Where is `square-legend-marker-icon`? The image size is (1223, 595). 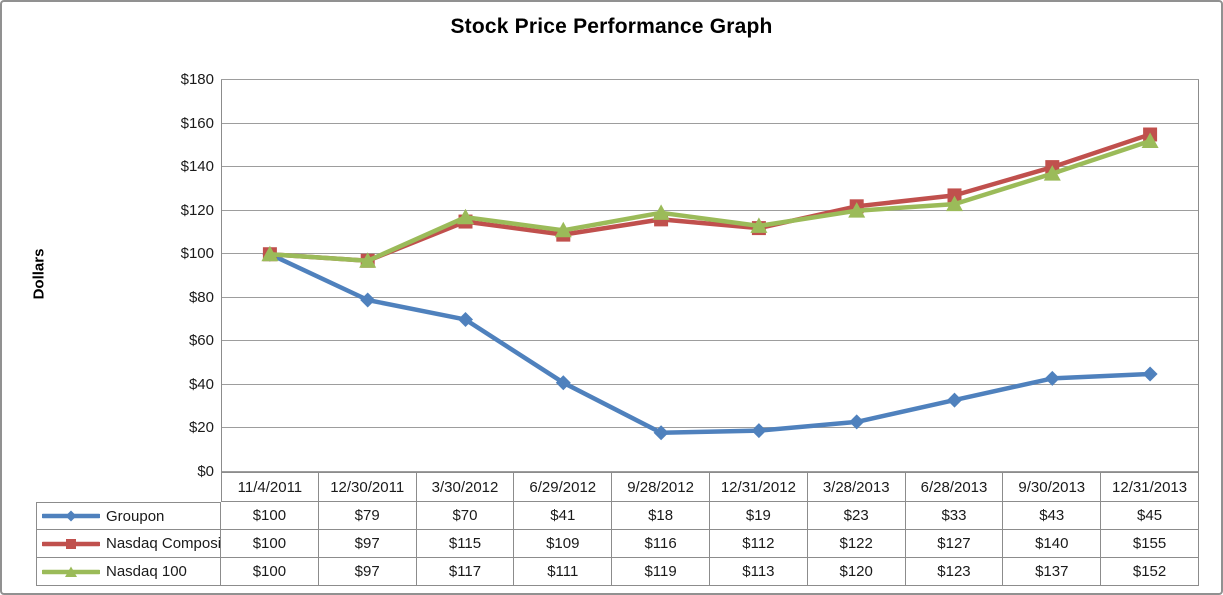
square-legend-marker-icon is located at coordinates (71, 543).